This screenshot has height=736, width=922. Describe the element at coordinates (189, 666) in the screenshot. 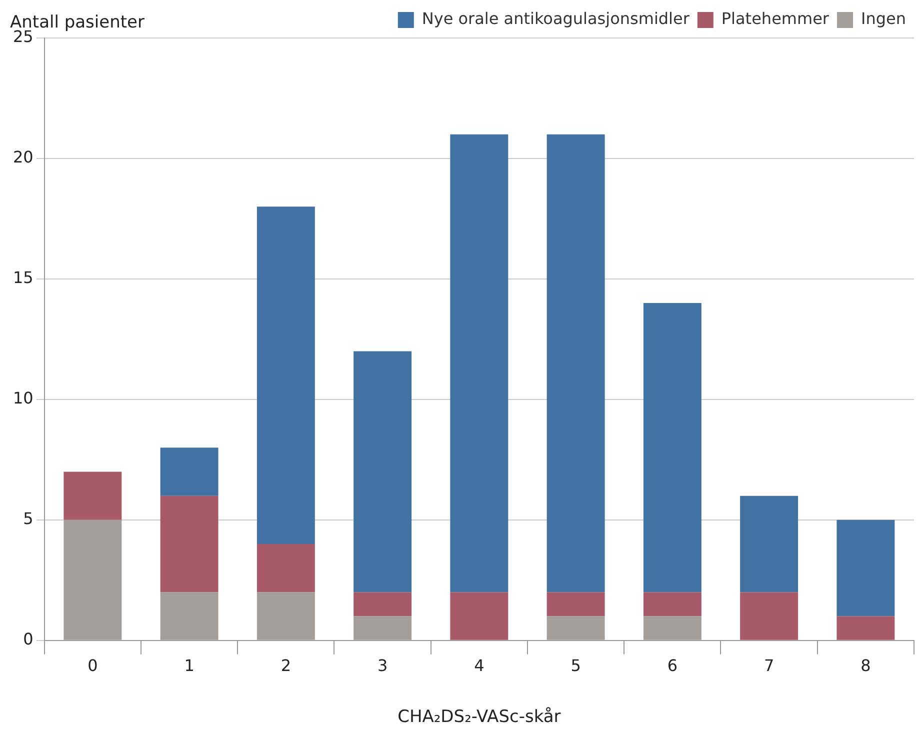

I see `x-tick-label: 1` at that location.